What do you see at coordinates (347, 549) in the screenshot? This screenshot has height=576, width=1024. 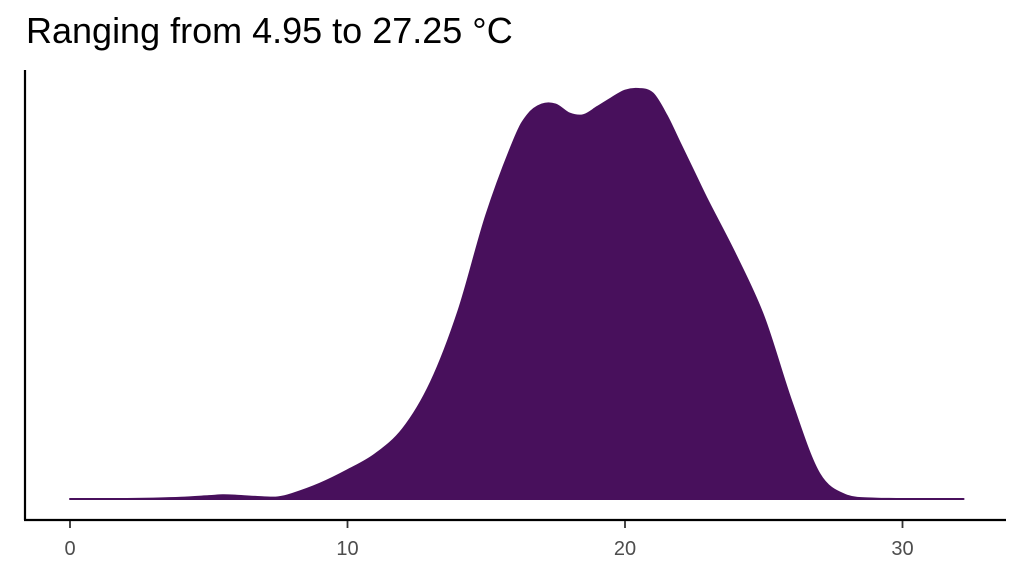 I see `x-tick-label: 10` at bounding box center [347, 549].